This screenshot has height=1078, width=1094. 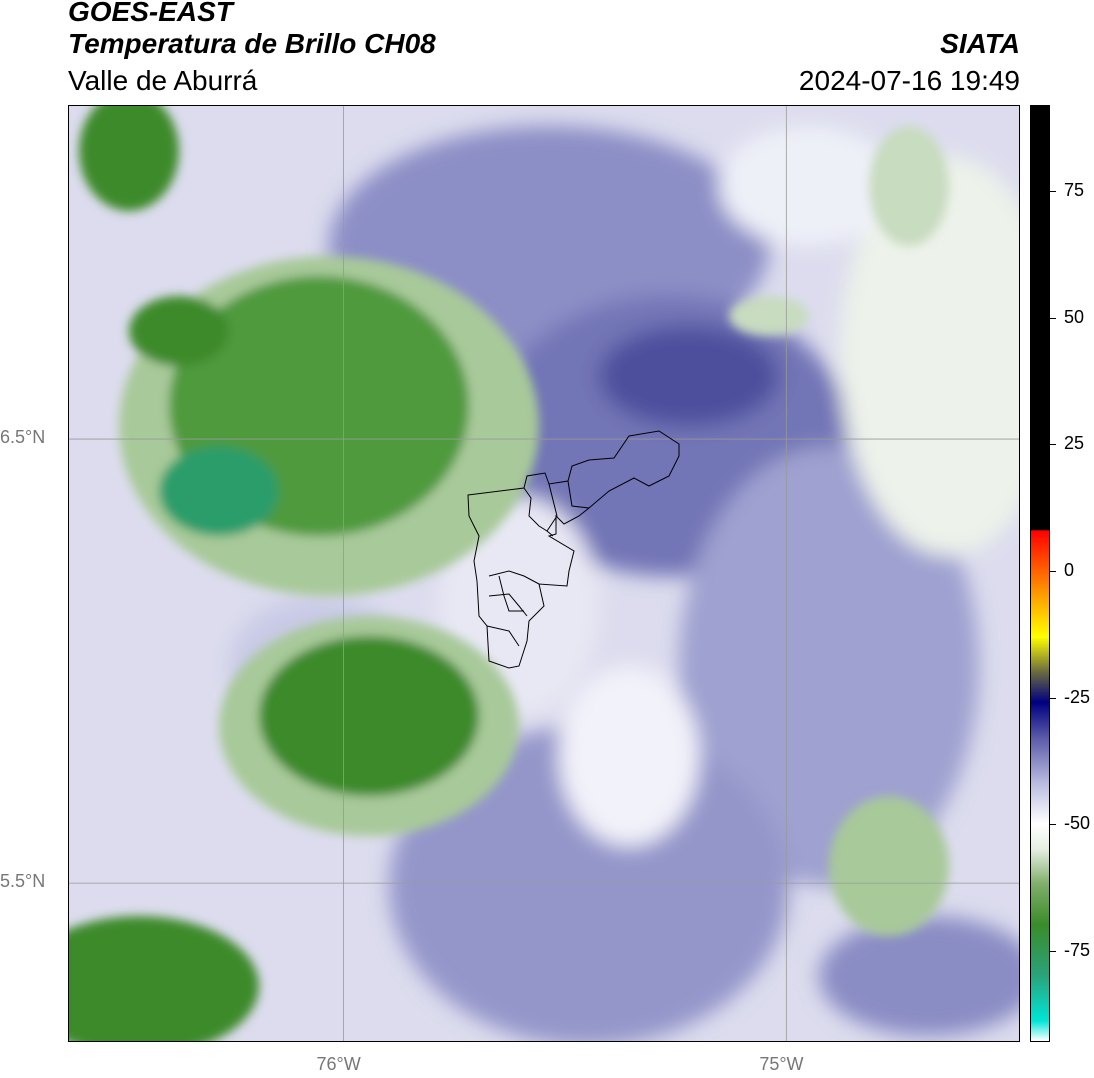 I want to click on colorbar-tick-label: 0, so click(x=1069, y=569).